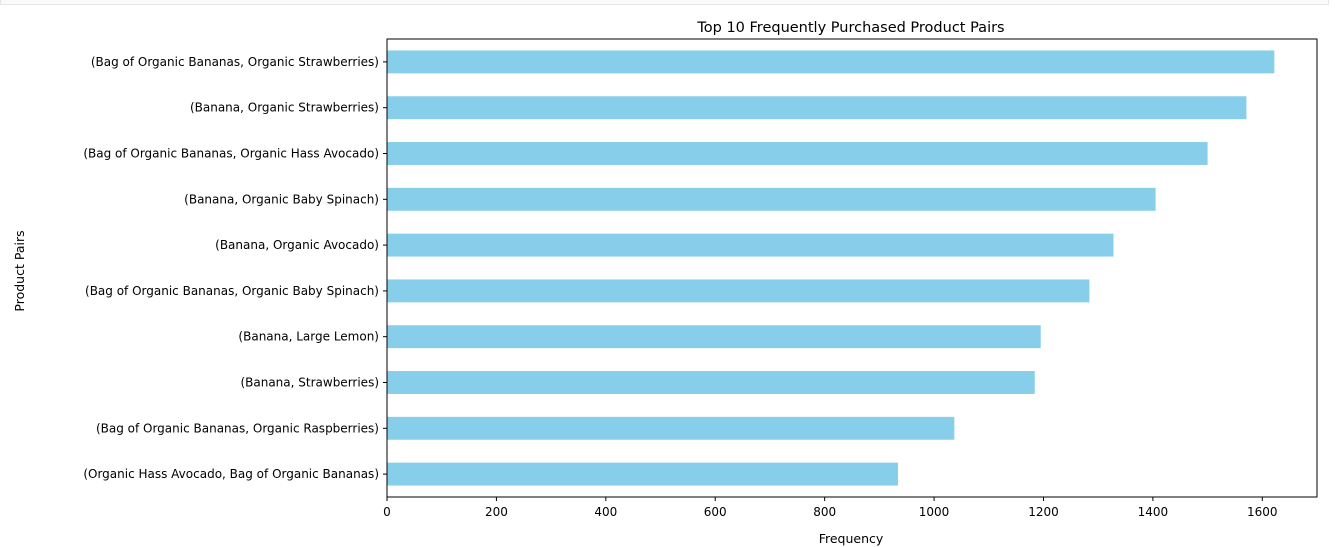 Image resolution: width=1335 pixels, height=547 pixels. Describe the element at coordinates (934, 512) in the screenshot. I see `x-tick-label-1000: 1000` at that location.